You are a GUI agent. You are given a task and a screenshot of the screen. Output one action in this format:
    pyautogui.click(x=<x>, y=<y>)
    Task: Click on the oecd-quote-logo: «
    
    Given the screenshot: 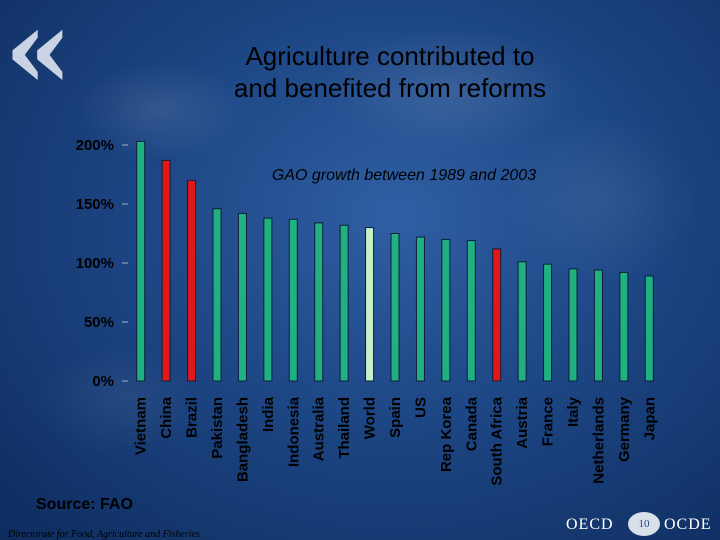 What is the action you would take?
    pyautogui.click(x=38, y=56)
    